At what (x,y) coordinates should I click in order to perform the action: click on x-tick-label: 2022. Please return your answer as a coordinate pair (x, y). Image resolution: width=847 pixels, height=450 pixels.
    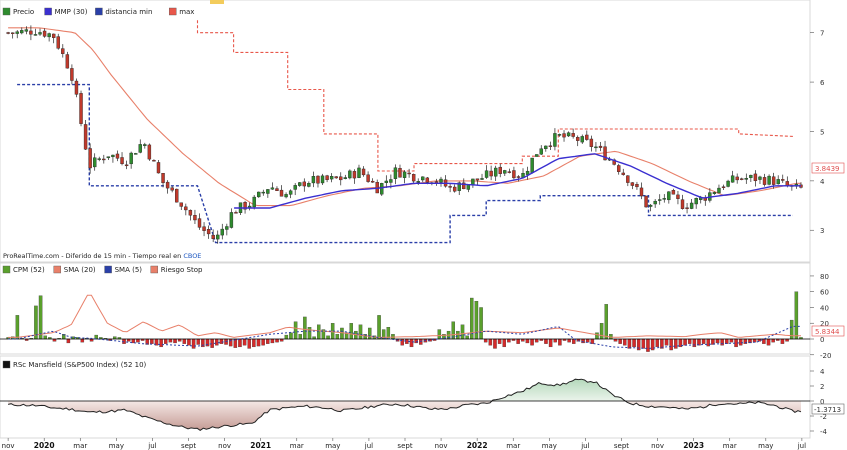
    Looking at the image, I should click on (477, 445).